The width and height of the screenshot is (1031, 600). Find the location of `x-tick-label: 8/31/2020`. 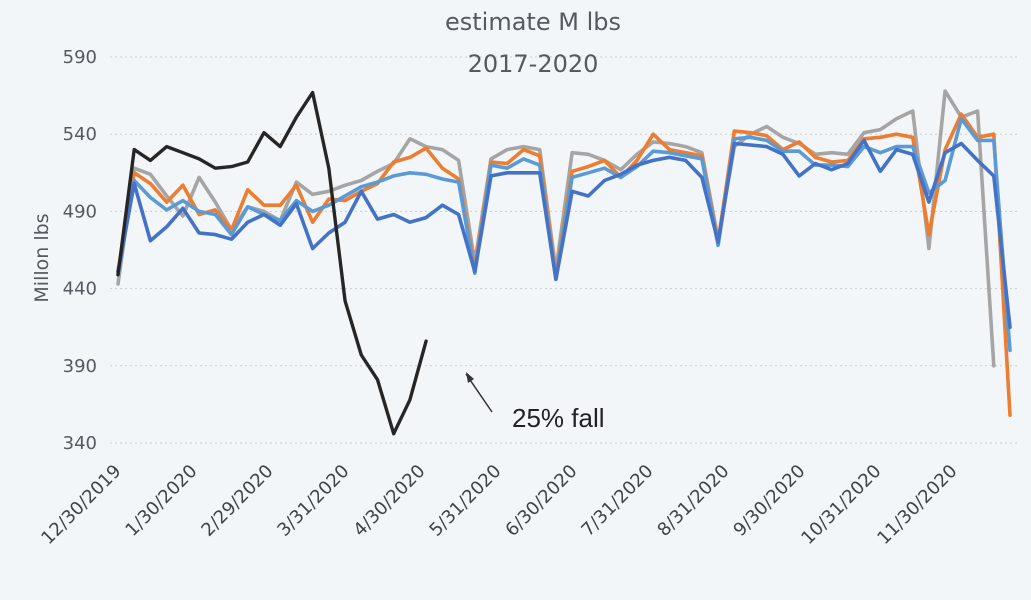

x-tick-label: 8/31/2020 is located at coordinates (693, 501).